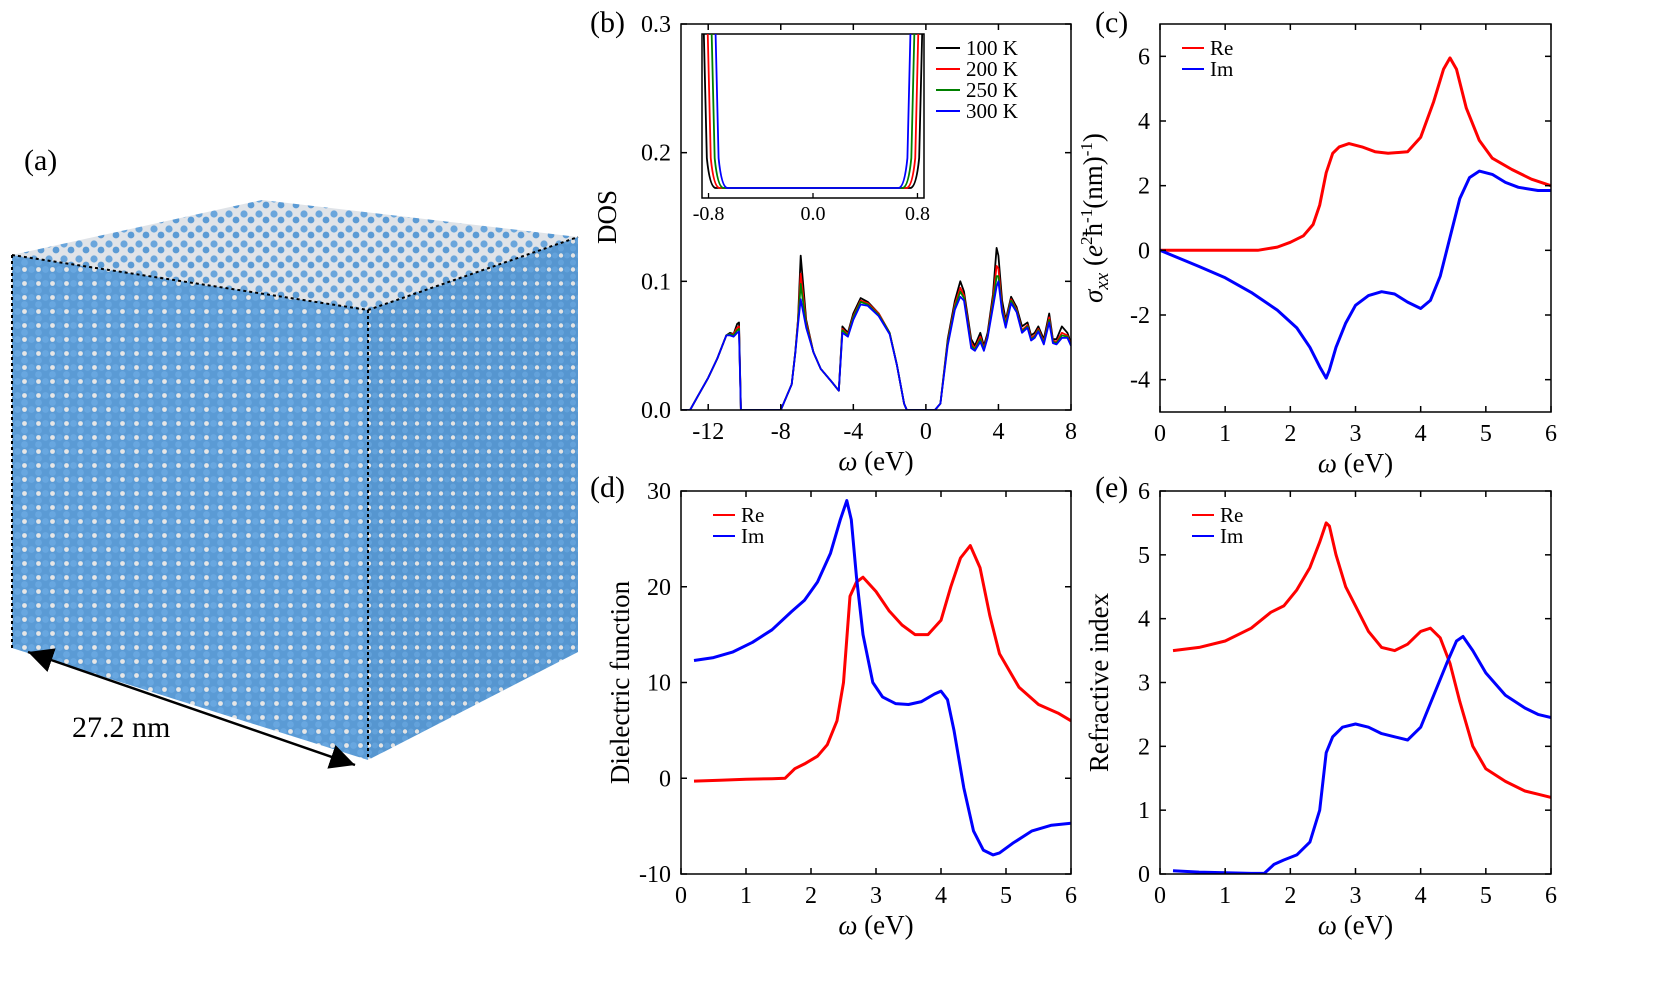 The width and height of the screenshot is (1654, 996). What do you see at coordinates (656, 25) in the screenshot?
I see `y-tick-label: 0.3` at bounding box center [656, 25].